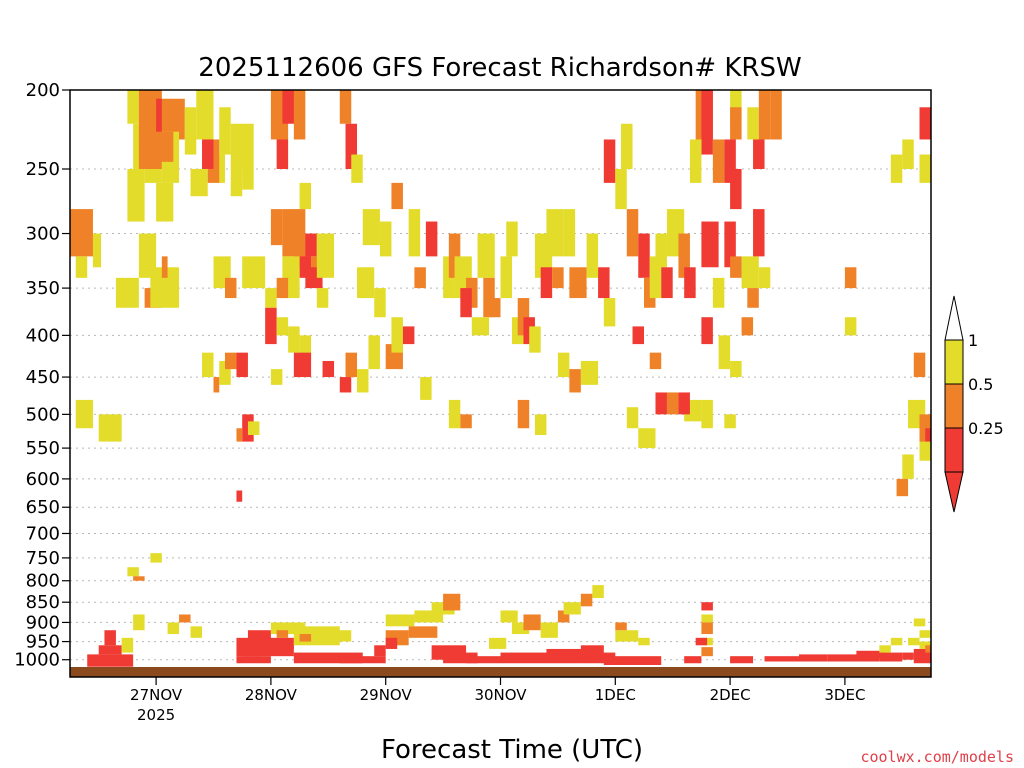  What do you see at coordinates (43, 414) in the screenshot?
I see `y-tick-label: 500` at bounding box center [43, 414].